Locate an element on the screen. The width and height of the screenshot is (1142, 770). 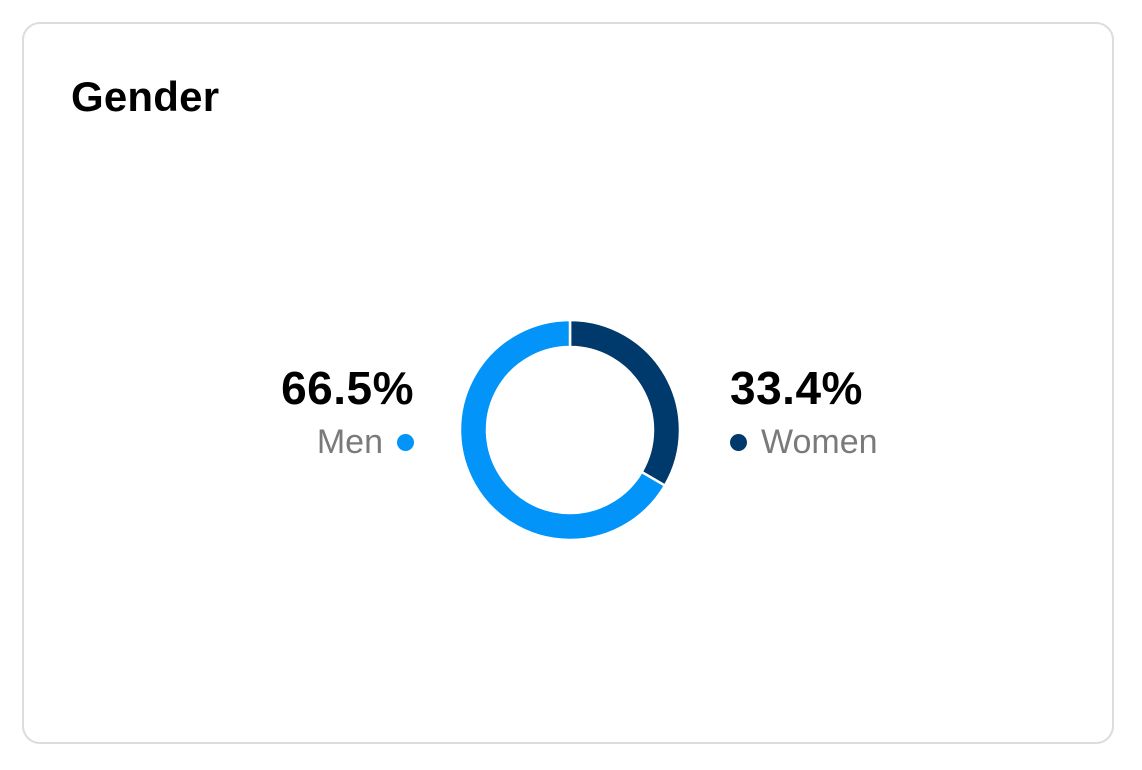
women-label: Women is located at coordinates (819, 442).